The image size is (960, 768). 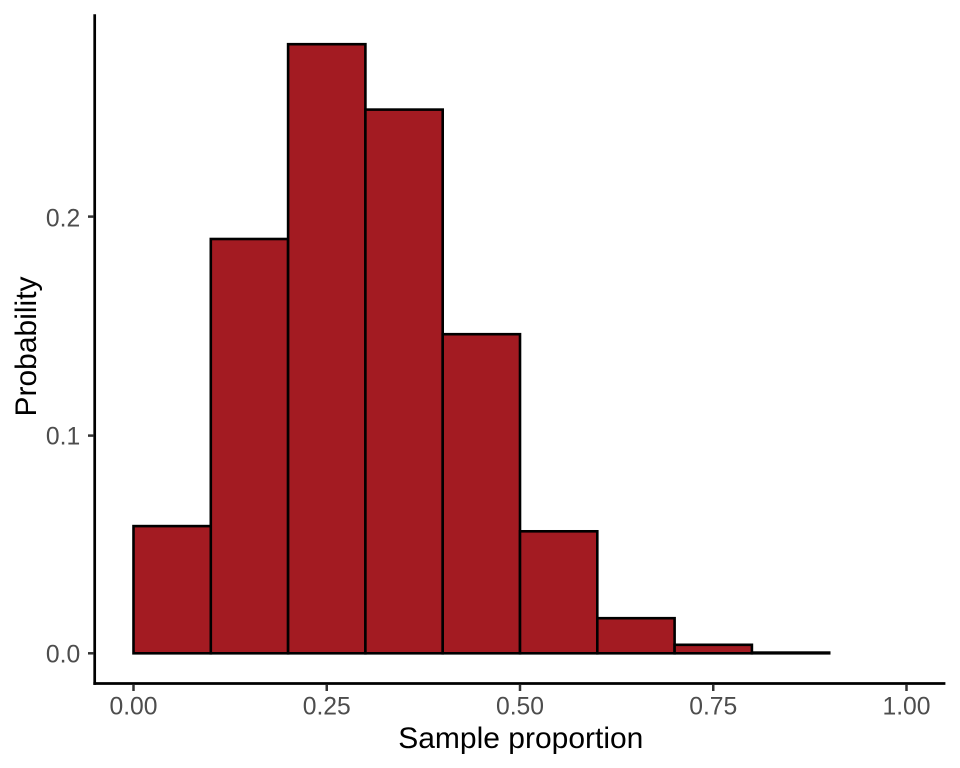 I want to click on svg-text: 0.75, so click(x=713, y=707).